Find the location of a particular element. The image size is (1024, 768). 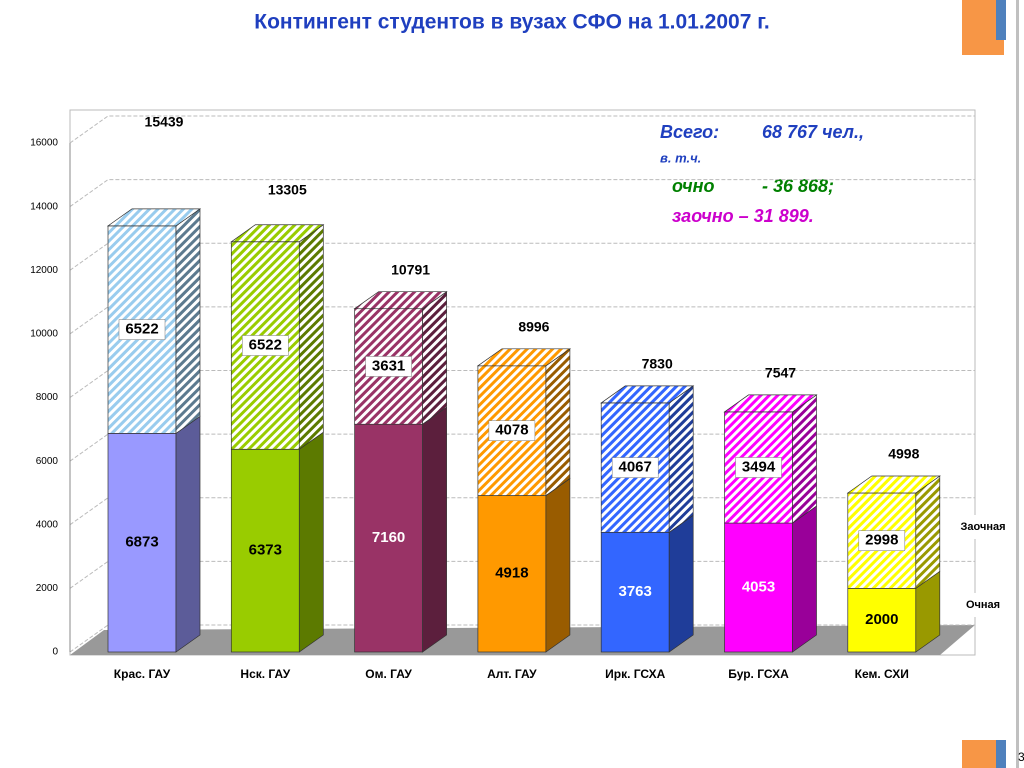

value-label: 4078 is located at coordinates (511, 430).